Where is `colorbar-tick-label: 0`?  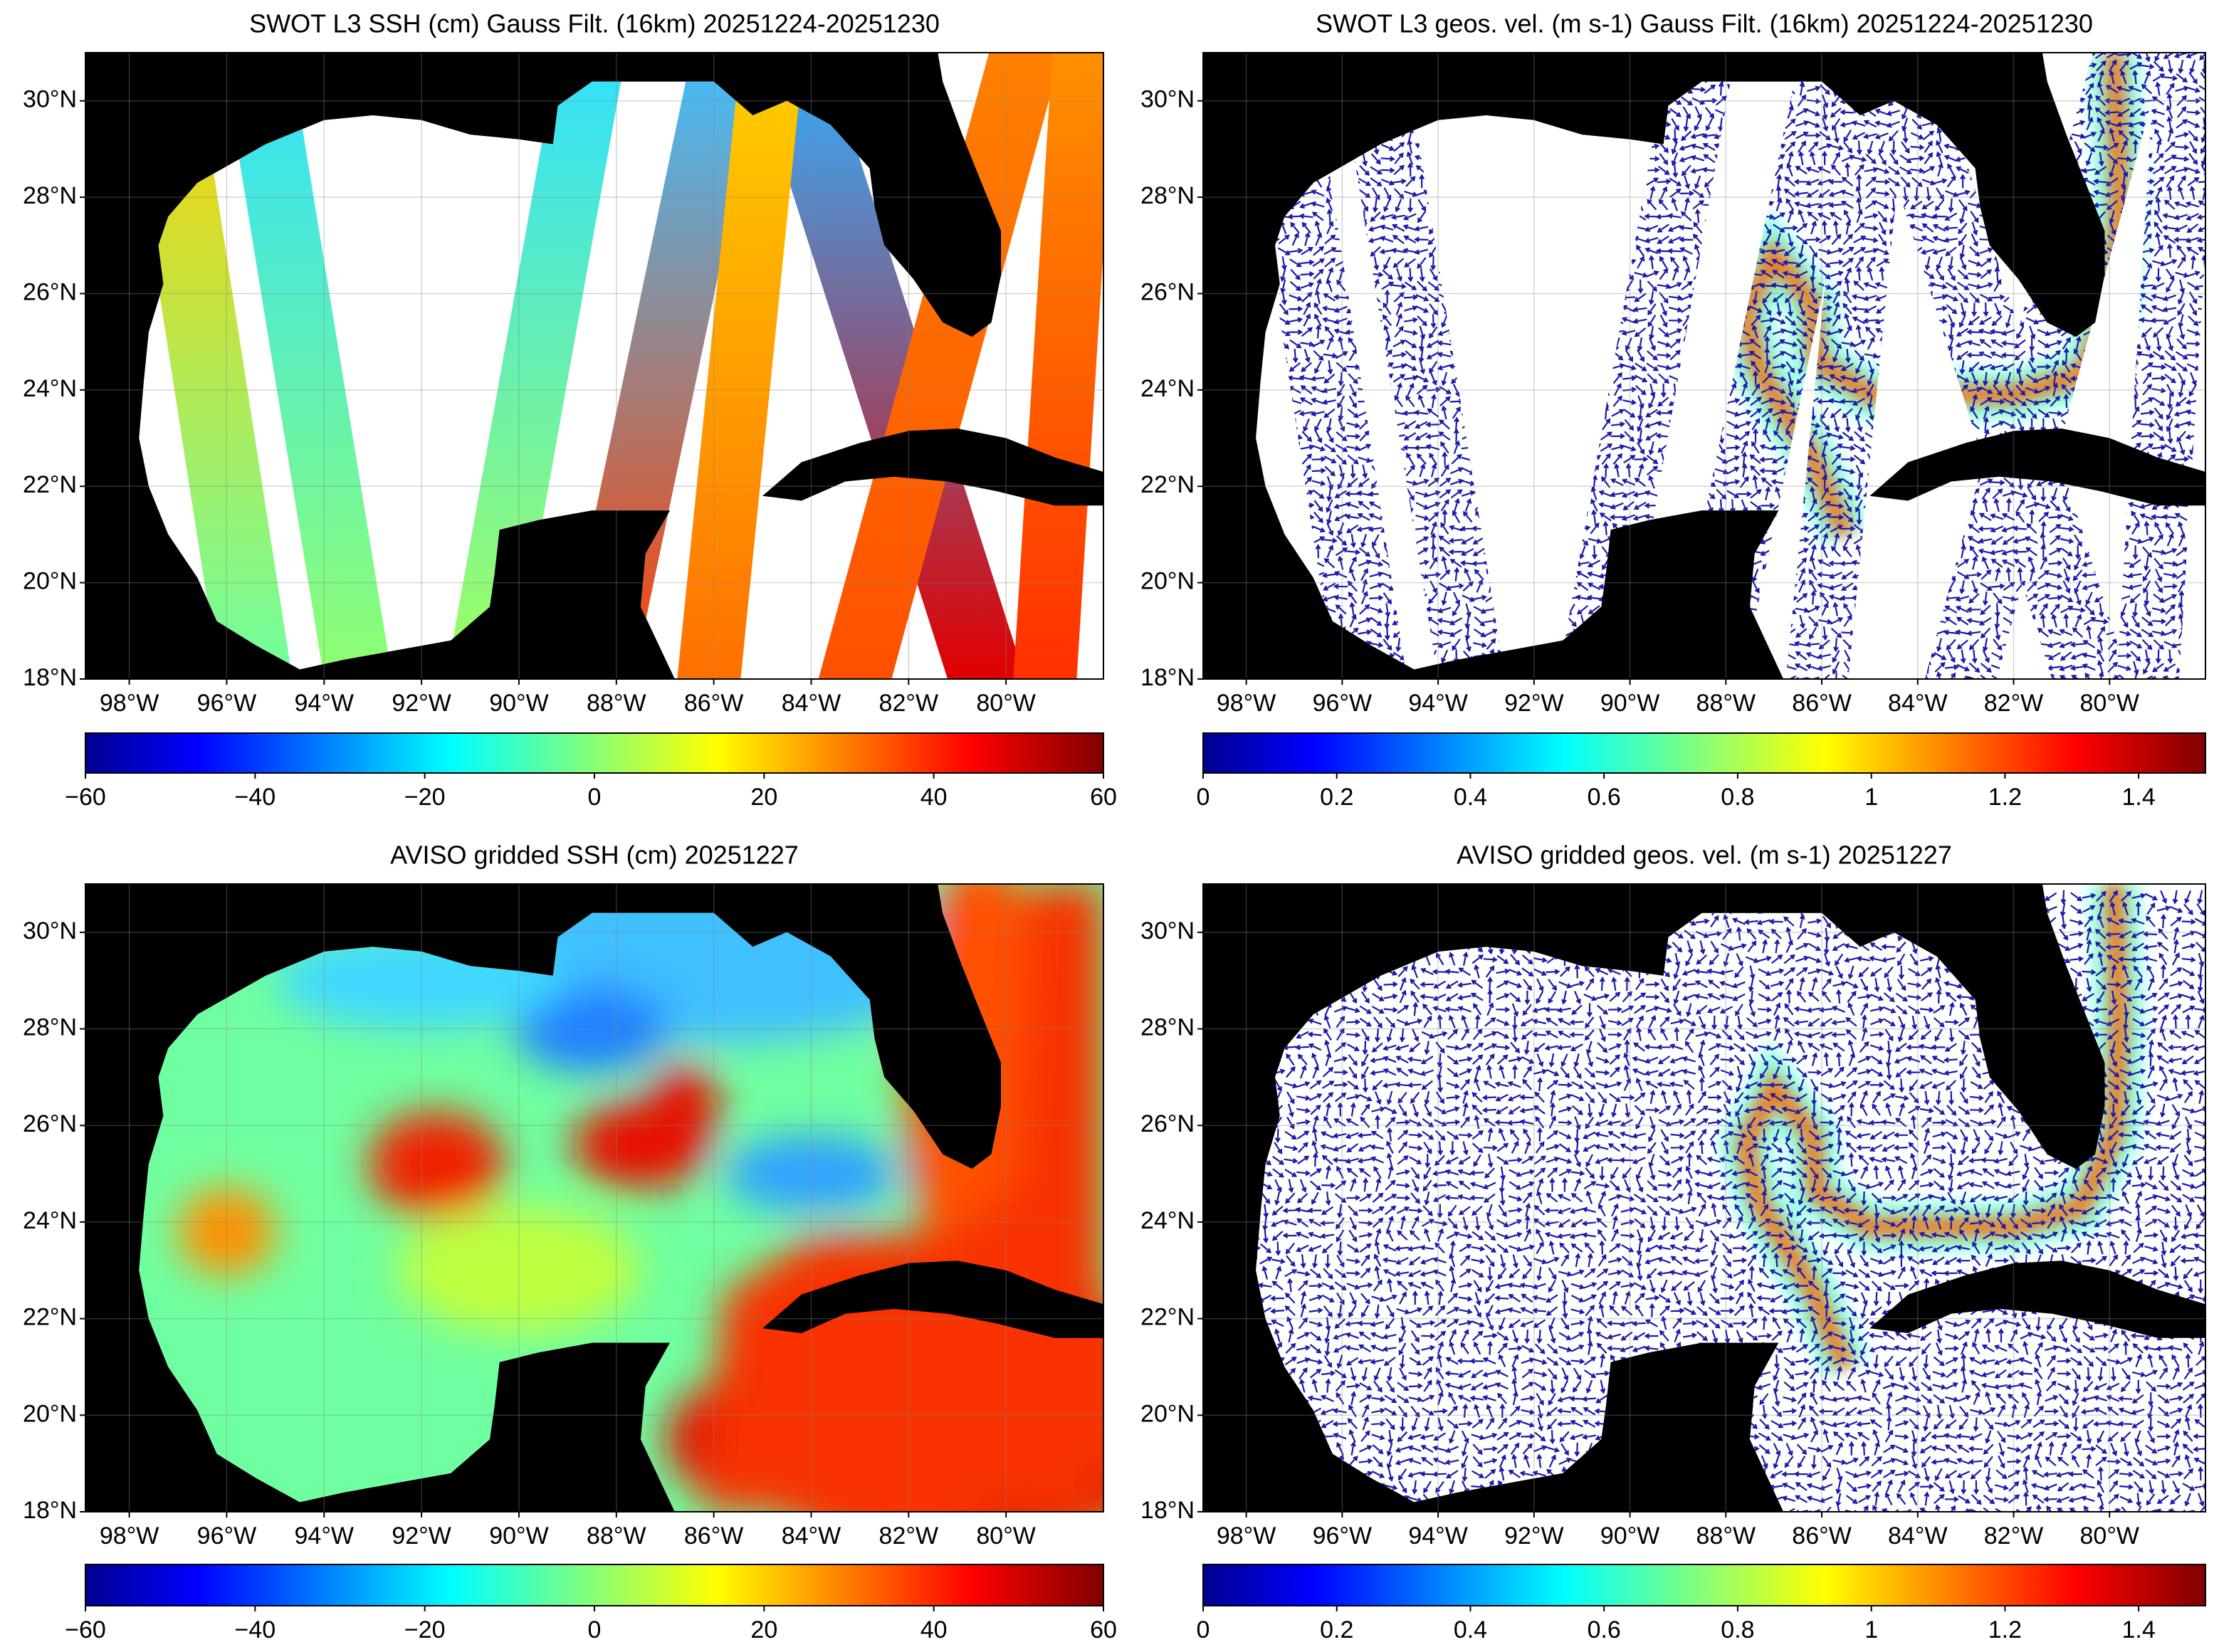 colorbar-tick-label: 0 is located at coordinates (1203, 797).